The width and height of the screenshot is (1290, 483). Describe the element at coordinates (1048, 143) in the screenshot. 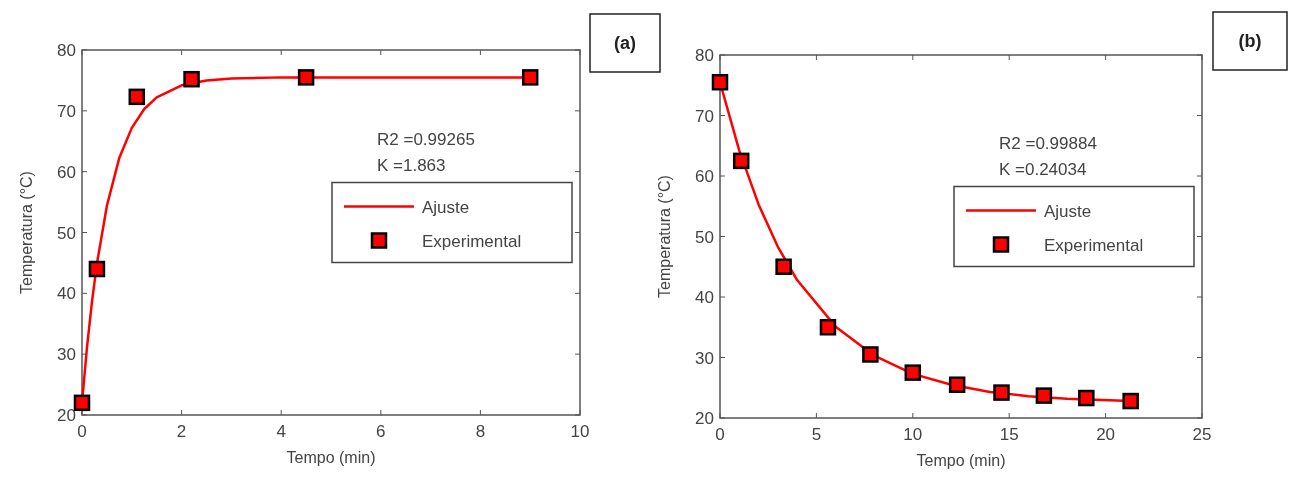

I see `annotation: R2 =0.99884` at that location.